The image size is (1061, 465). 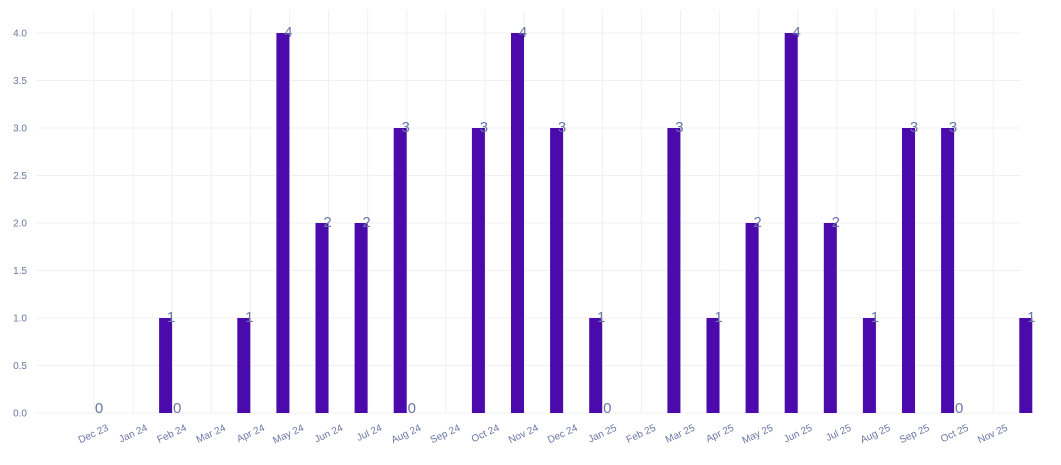 I want to click on x-tick-label: Nov 25, so click(x=993, y=435).